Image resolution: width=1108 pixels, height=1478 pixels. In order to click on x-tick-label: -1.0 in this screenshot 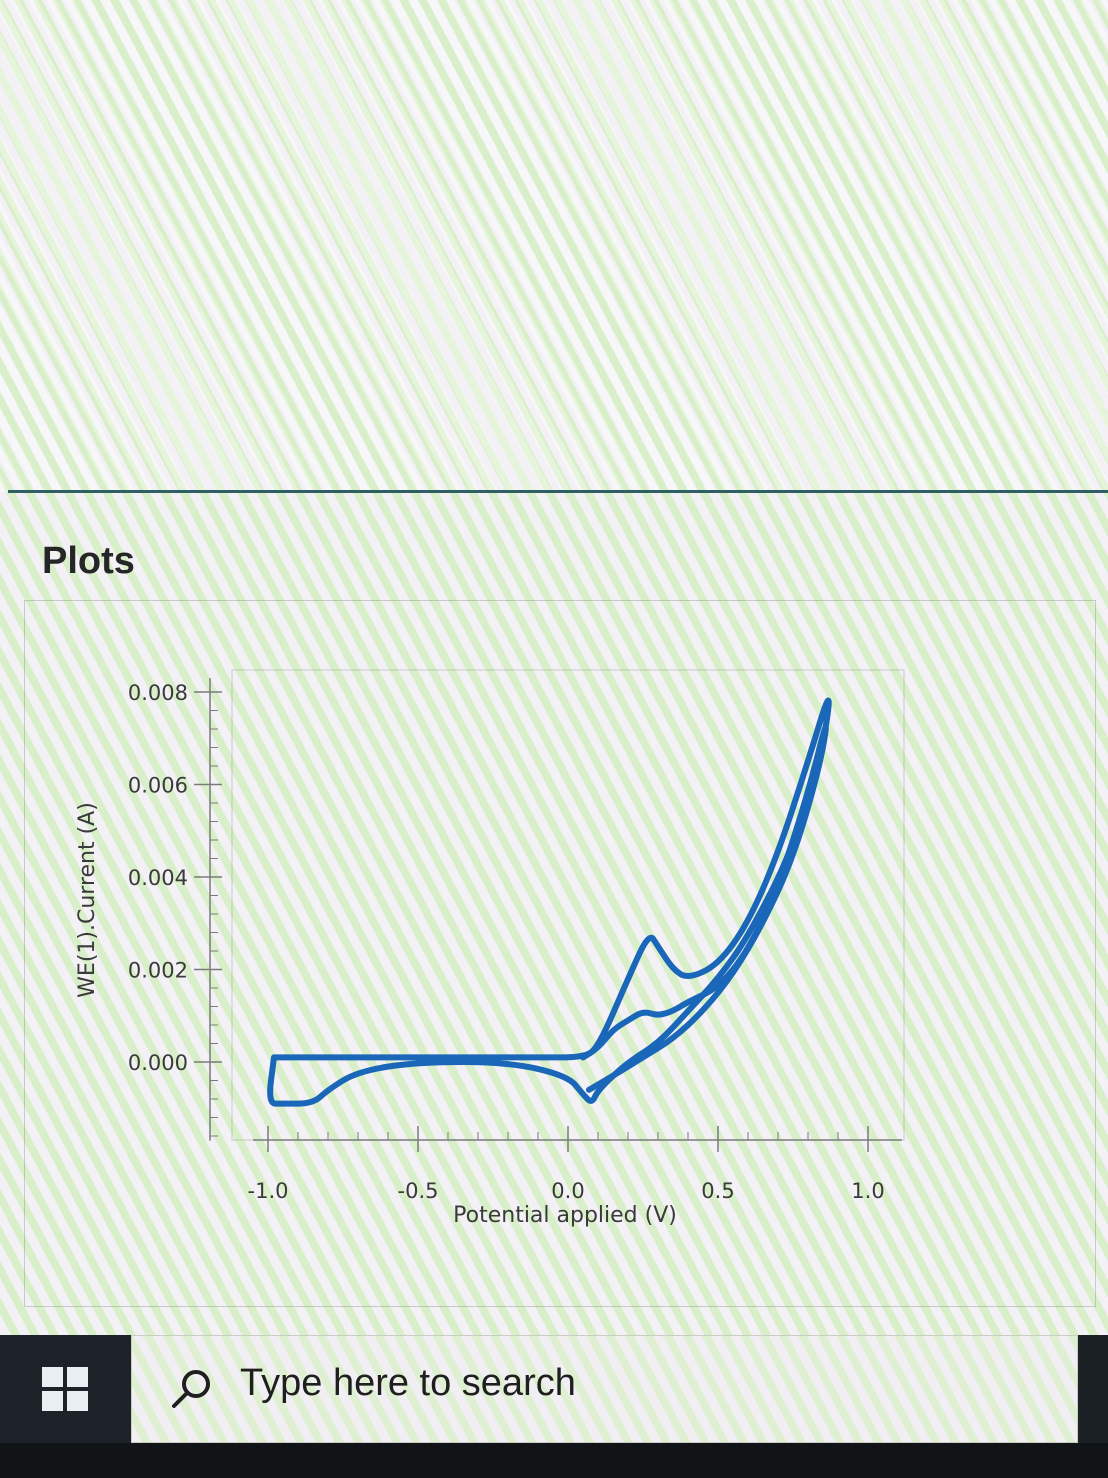, I will do `click(268, 1191)`.